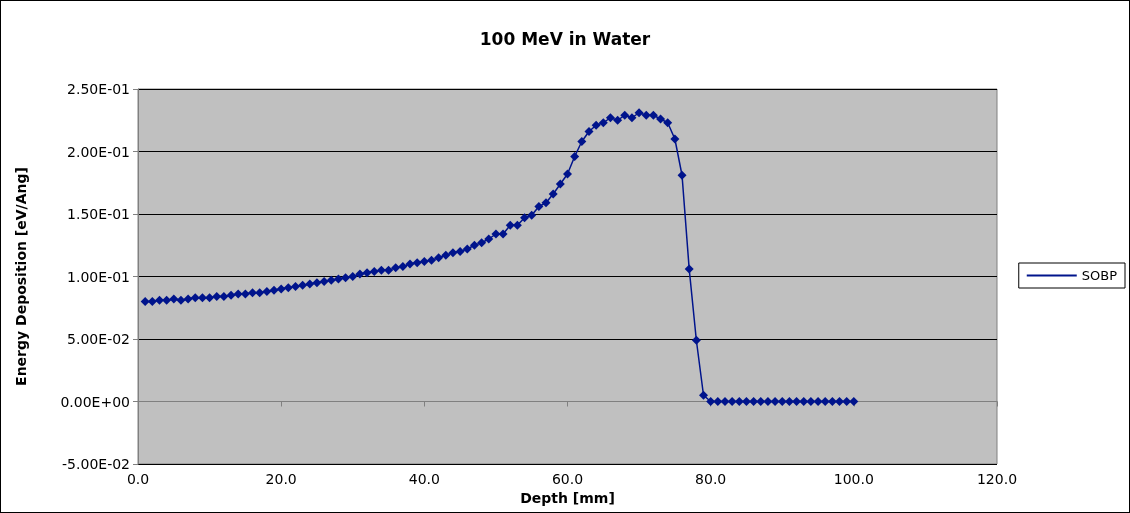 The image size is (1130, 513). Describe the element at coordinates (96, 464) in the screenshot. I see `y-tick-label: -5.00E-02` at that location.